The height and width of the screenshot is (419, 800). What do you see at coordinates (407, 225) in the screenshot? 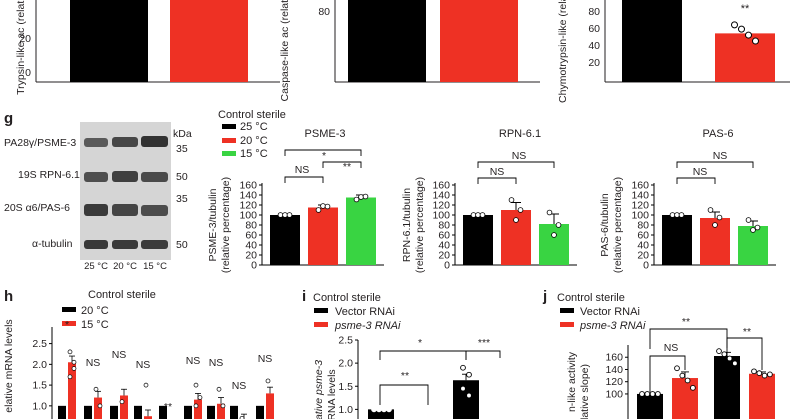
I see `subplot-rpn61-ylabel-1: RPN-6.1/tubulin` at bounding box center [407, 225].